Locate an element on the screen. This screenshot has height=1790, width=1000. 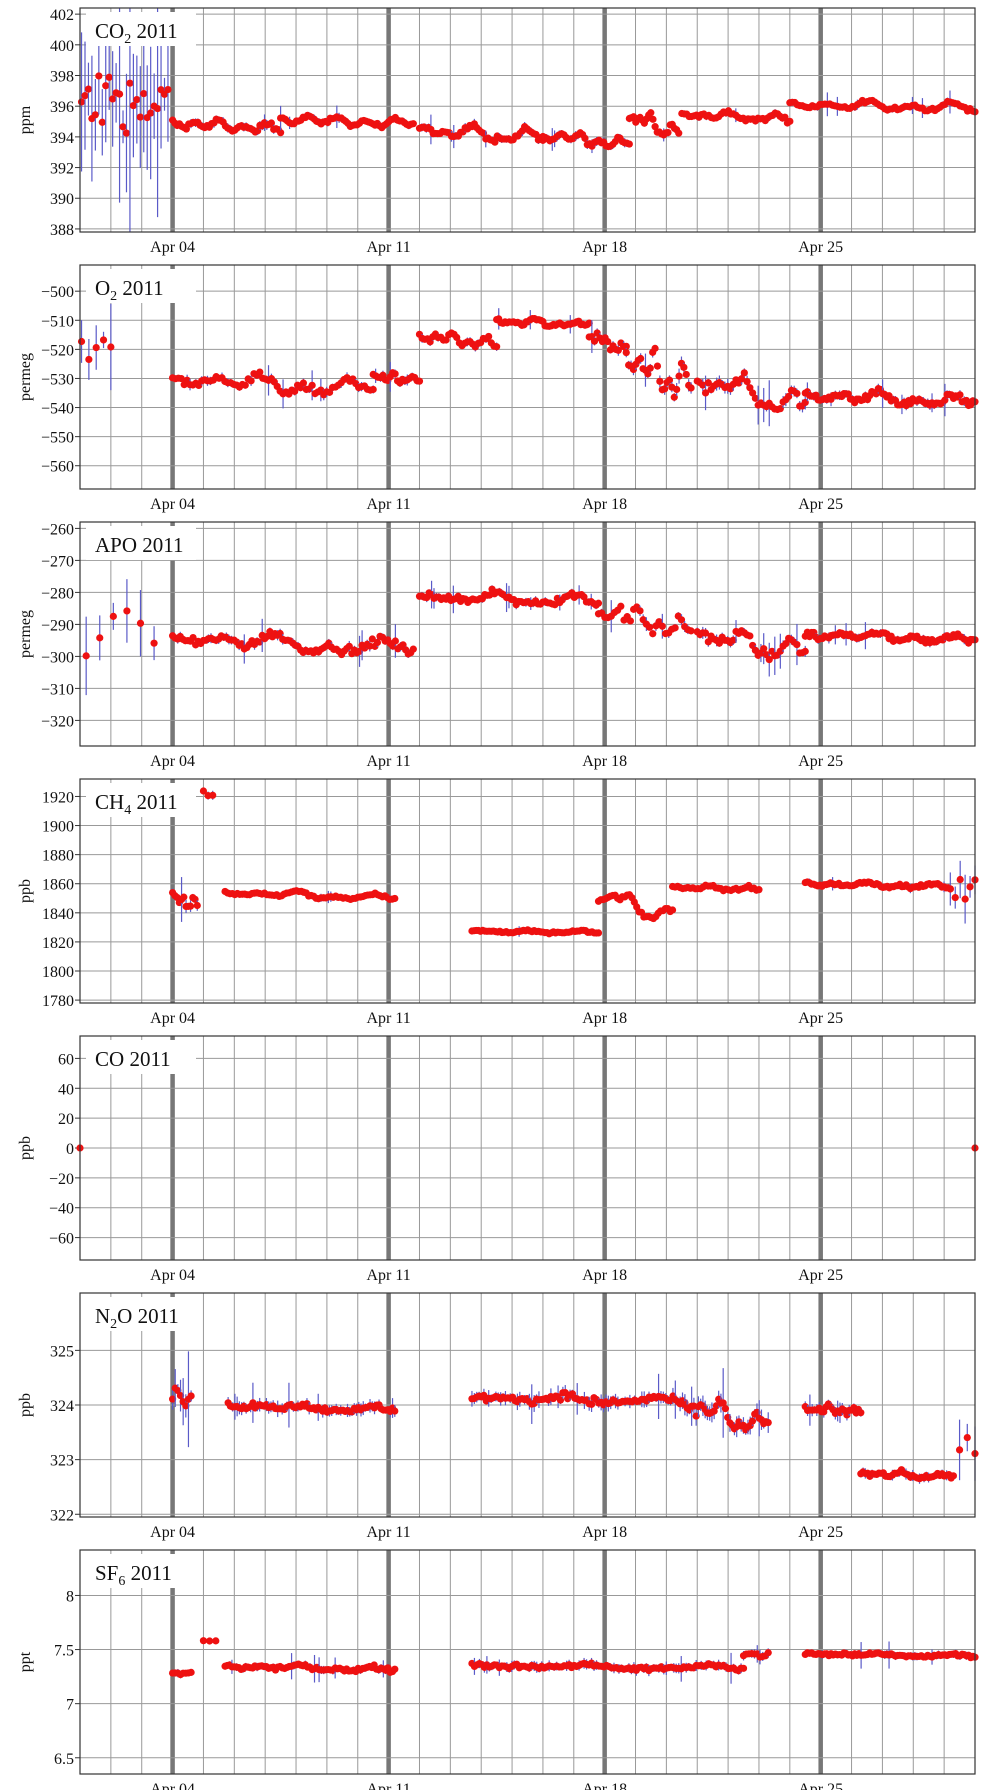
y-tick-label: −300 is located at coordinates (57, 657).